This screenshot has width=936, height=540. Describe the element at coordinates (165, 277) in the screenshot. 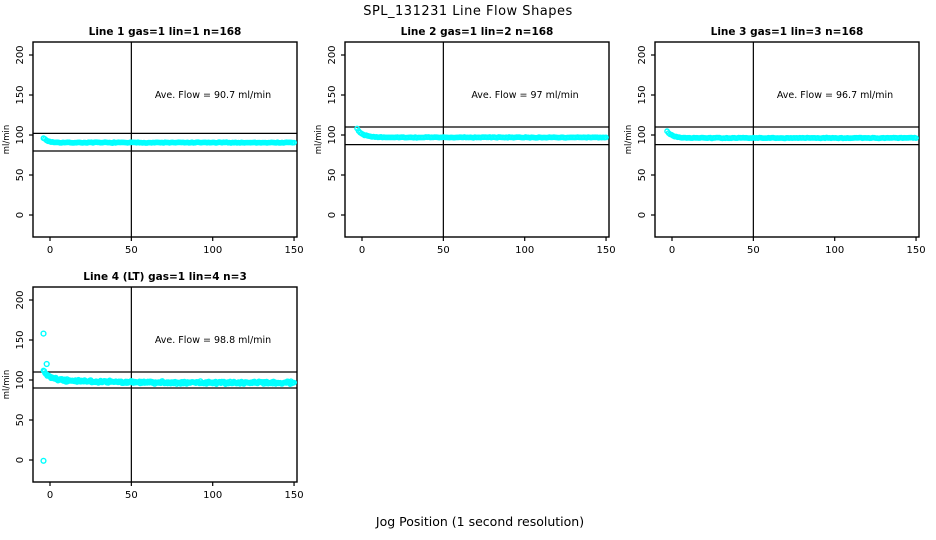

I see `panel-title: Line 4 (LT) gas=1 lin=4 n=3` at that location.